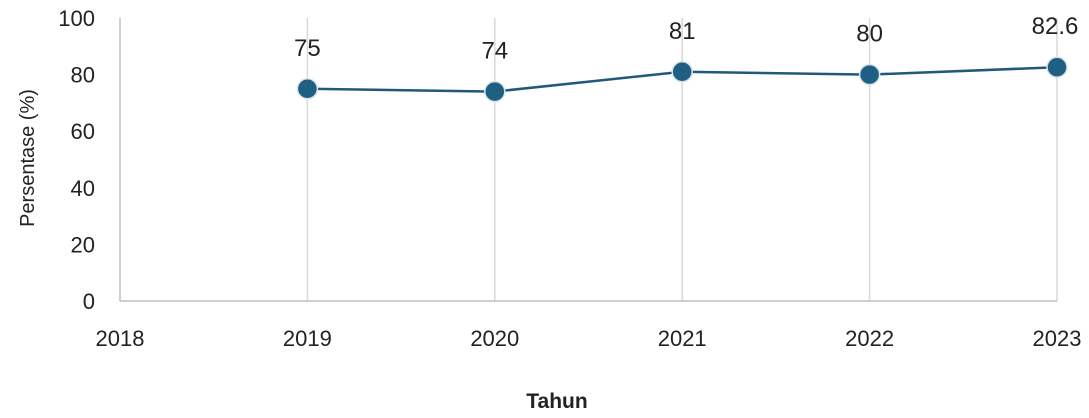  I want to click on data-label-2020: 74, so click(494, 51).